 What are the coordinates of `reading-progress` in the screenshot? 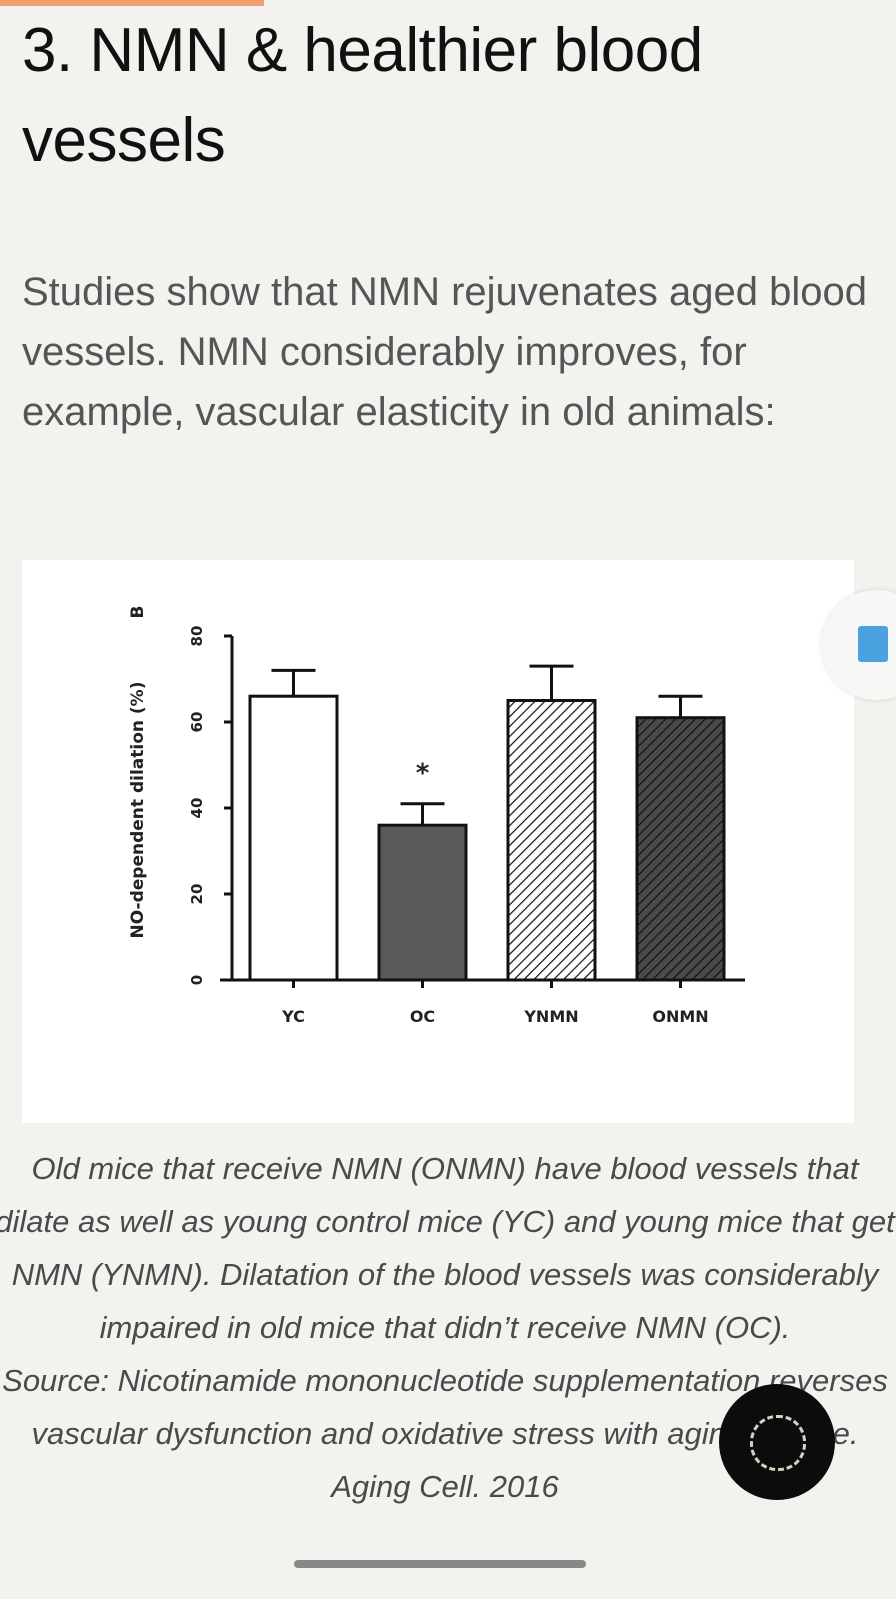 It's located at (132, 3).